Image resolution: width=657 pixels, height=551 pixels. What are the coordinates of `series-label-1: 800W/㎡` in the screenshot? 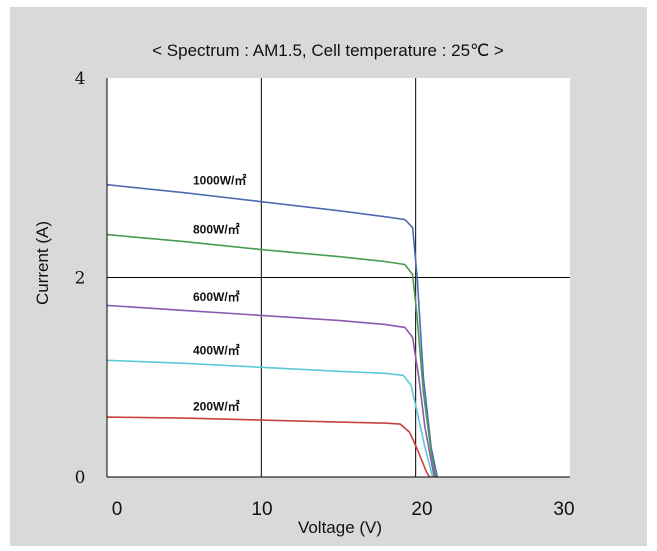 It's located at (216, 229).